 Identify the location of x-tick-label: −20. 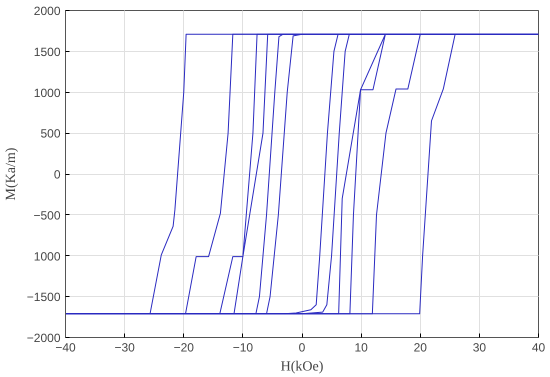
(184, 347).